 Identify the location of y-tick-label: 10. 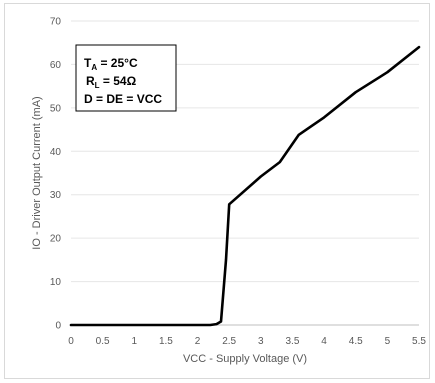
(56, 282).